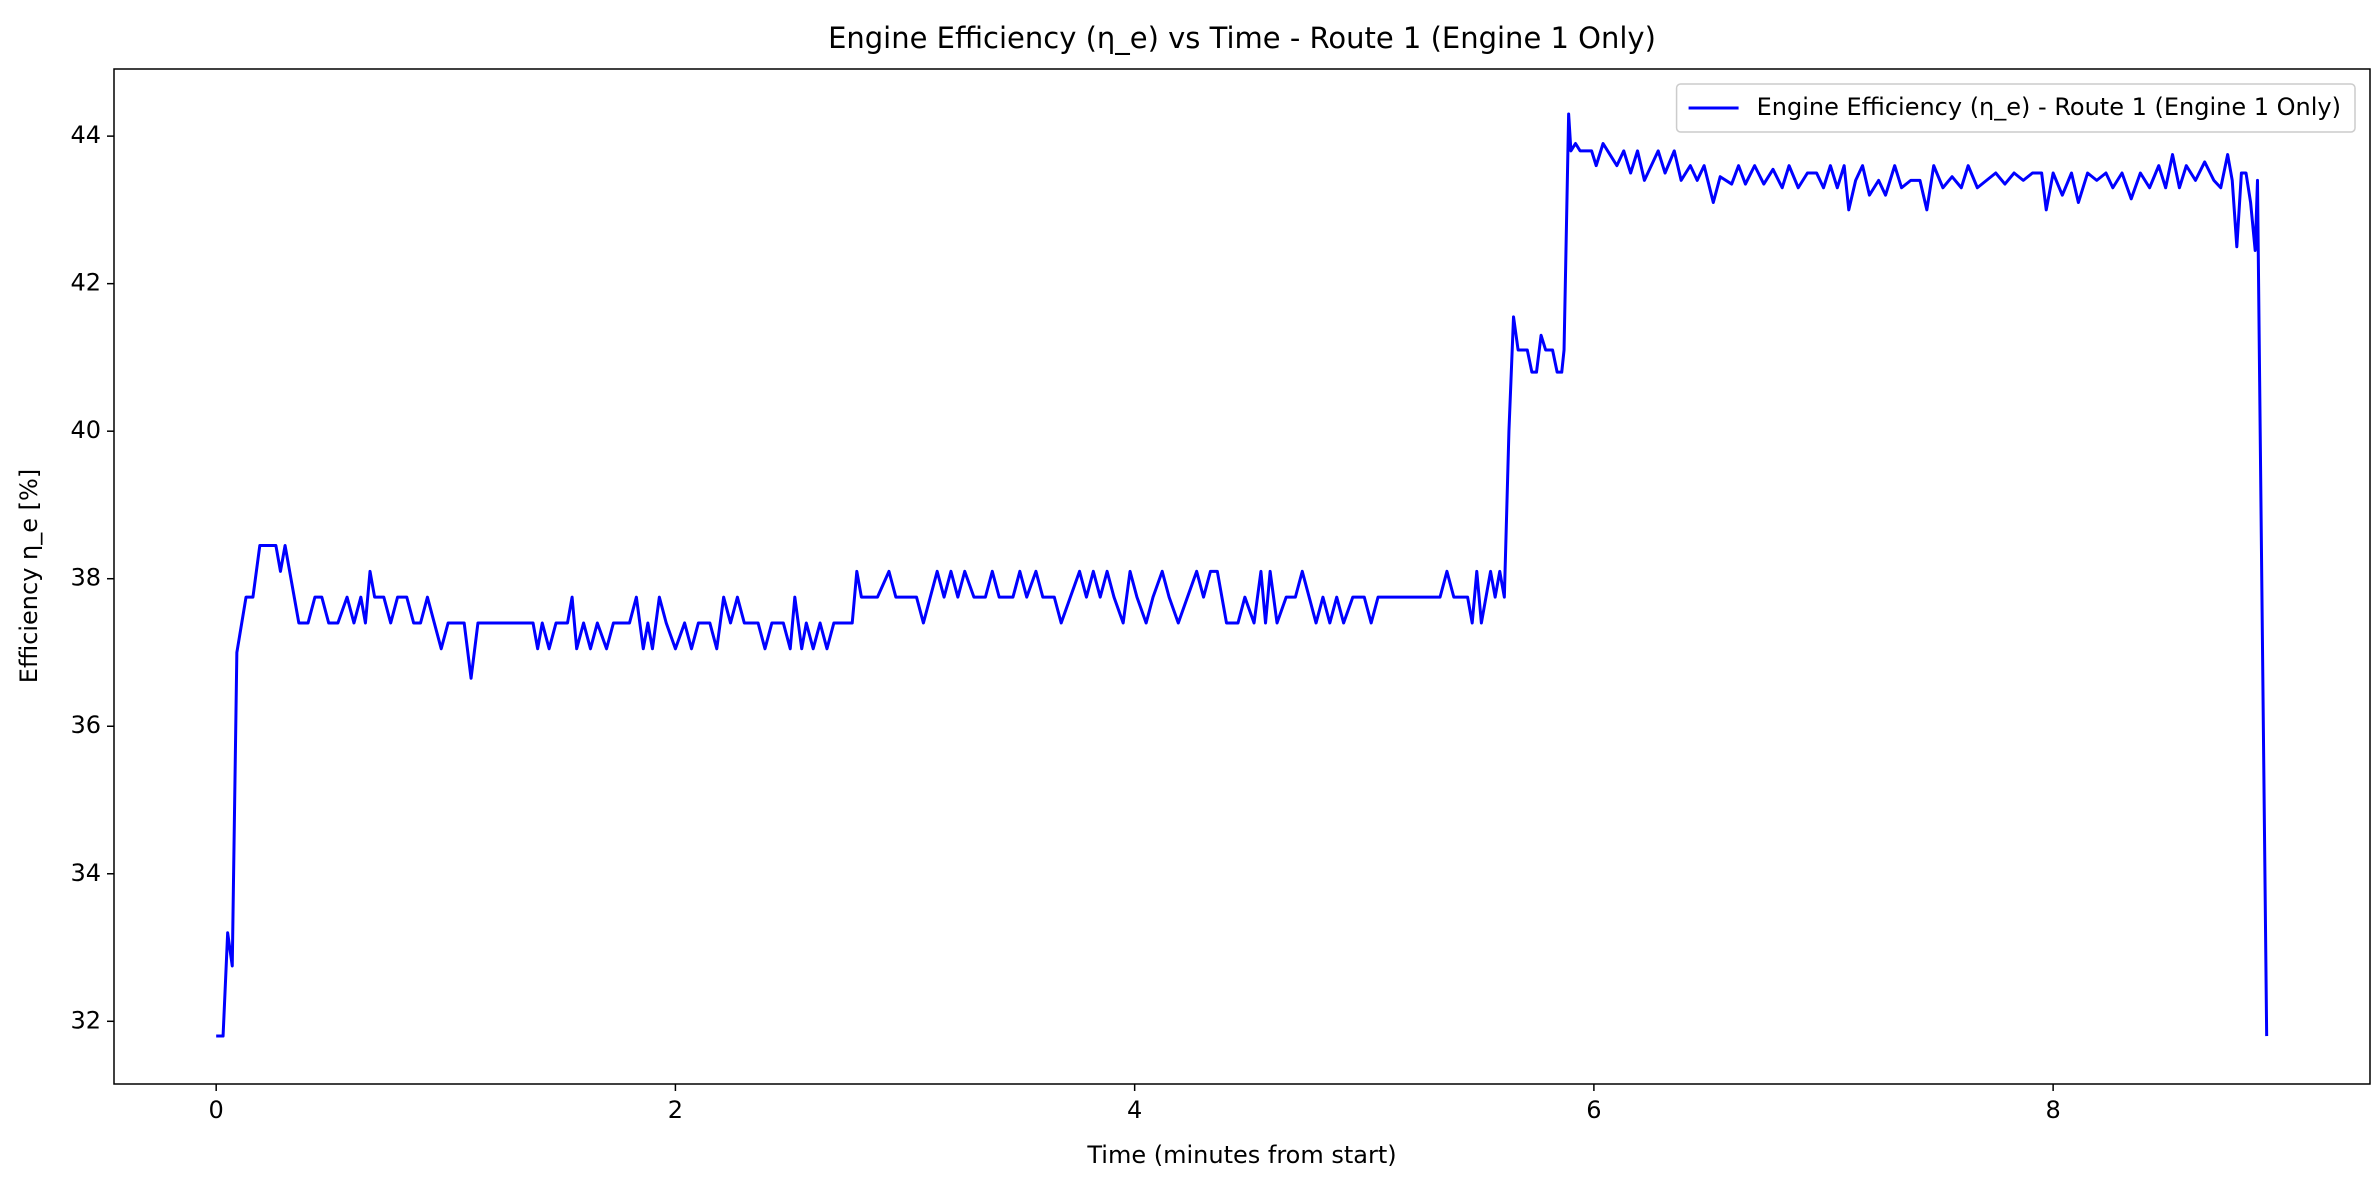  Describe the element at coordinates (85, 430) in the screenshot. I see `y-tick-label: 40` at that location.